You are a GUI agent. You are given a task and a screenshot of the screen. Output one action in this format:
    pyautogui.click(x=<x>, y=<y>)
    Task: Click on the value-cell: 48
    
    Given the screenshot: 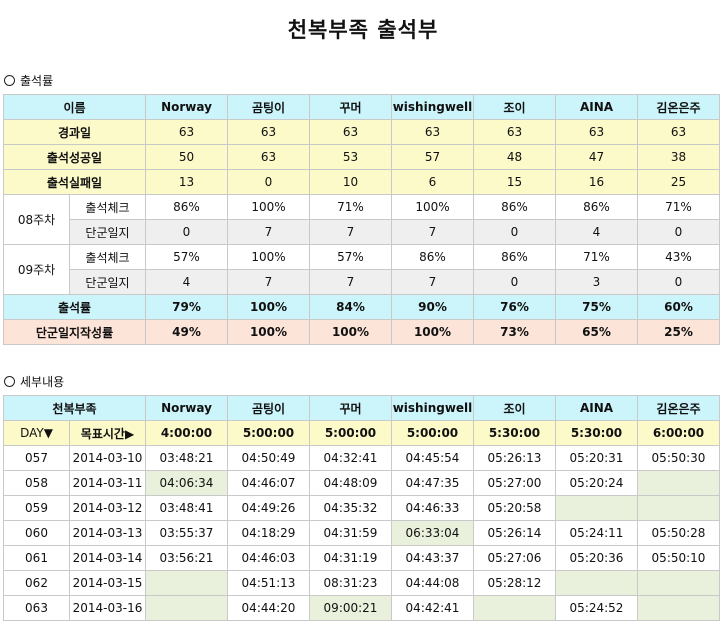 What is the action you would take?
    pyautogui.click(x=514, y=157)
    